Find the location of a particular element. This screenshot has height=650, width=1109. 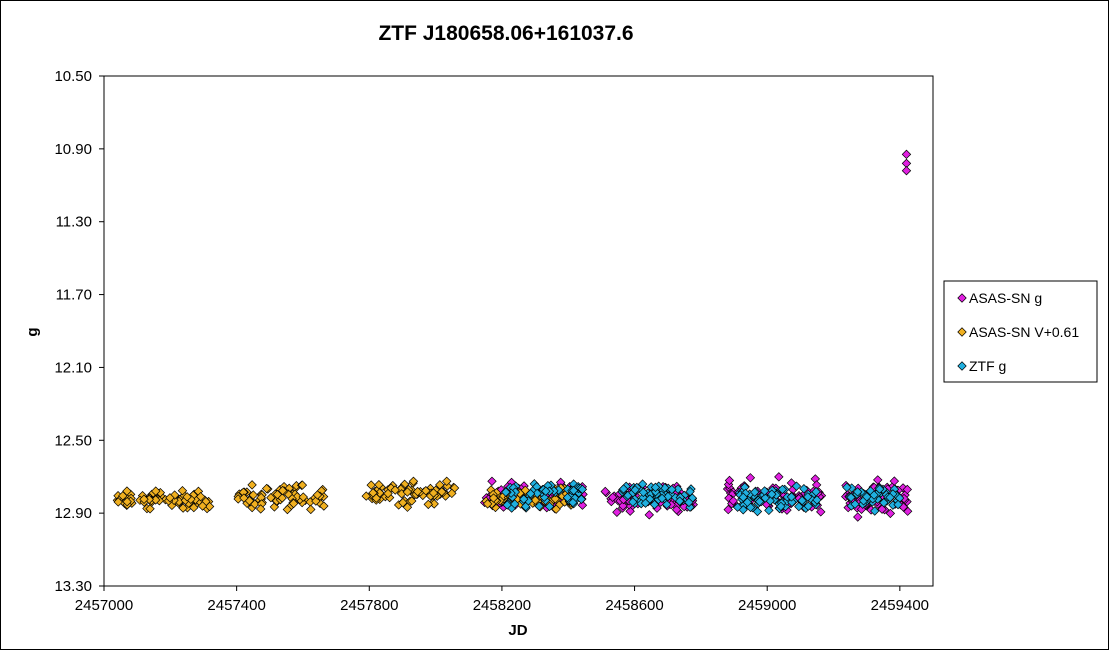

x-tick-label: 2459400 is located at coordinates (900, 605).